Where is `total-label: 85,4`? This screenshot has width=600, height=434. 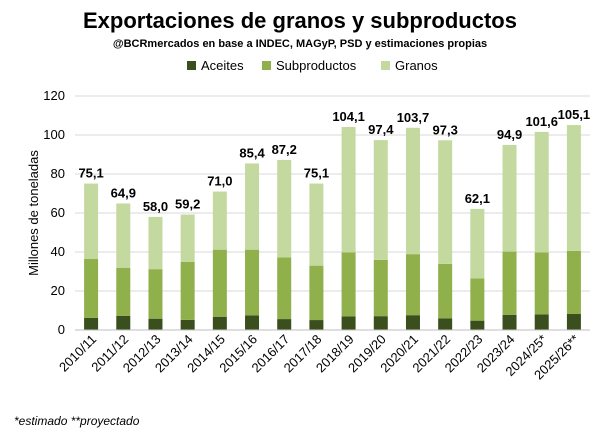
total-label: 85,4 is located at coordinates (252, 152).